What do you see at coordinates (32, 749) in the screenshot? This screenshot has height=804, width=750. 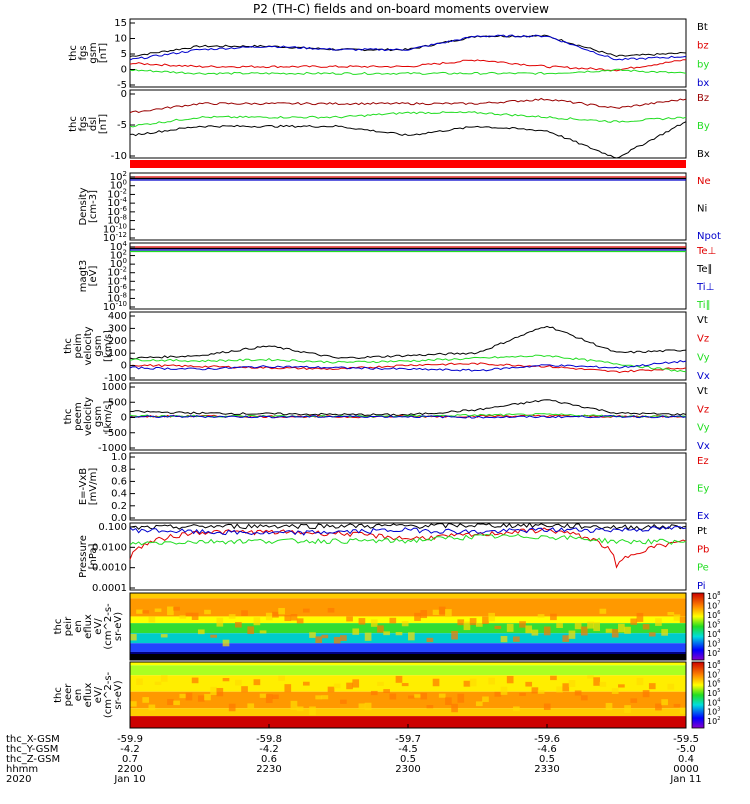 I see `x-row-label: thc_Y-GSM` at bounding box center [32, 749].